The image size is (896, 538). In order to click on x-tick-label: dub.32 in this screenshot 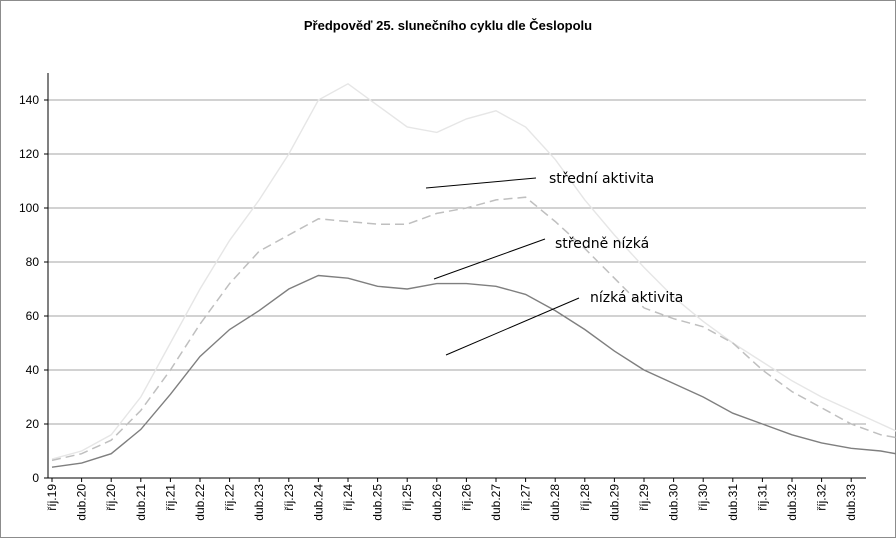, I will do `click(792, 502)`.